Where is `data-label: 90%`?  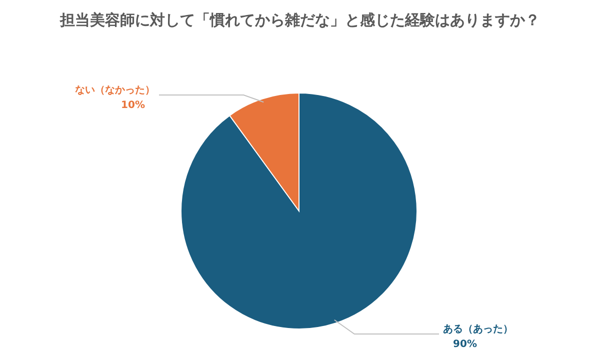 data-label: 90% is located at coordinates (465, 344).